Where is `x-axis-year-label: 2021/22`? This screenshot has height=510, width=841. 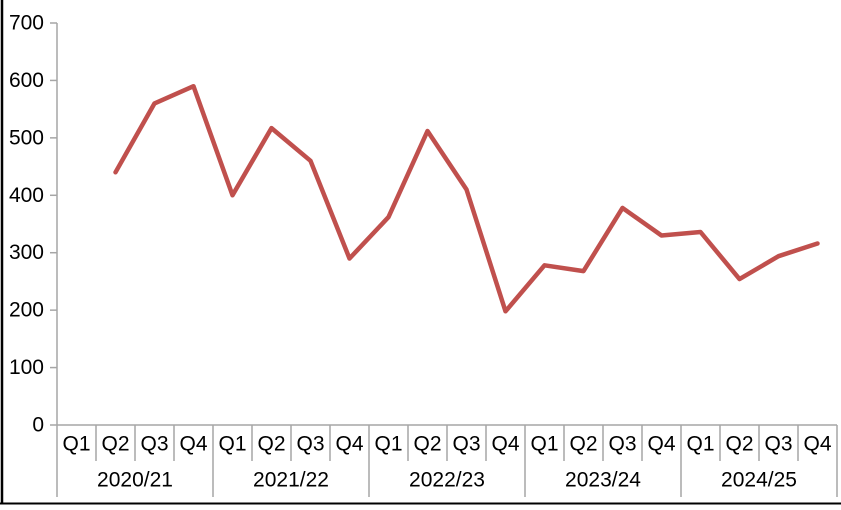
x-axis-year-label: 2021/22 is located at coordinates (291, 480).